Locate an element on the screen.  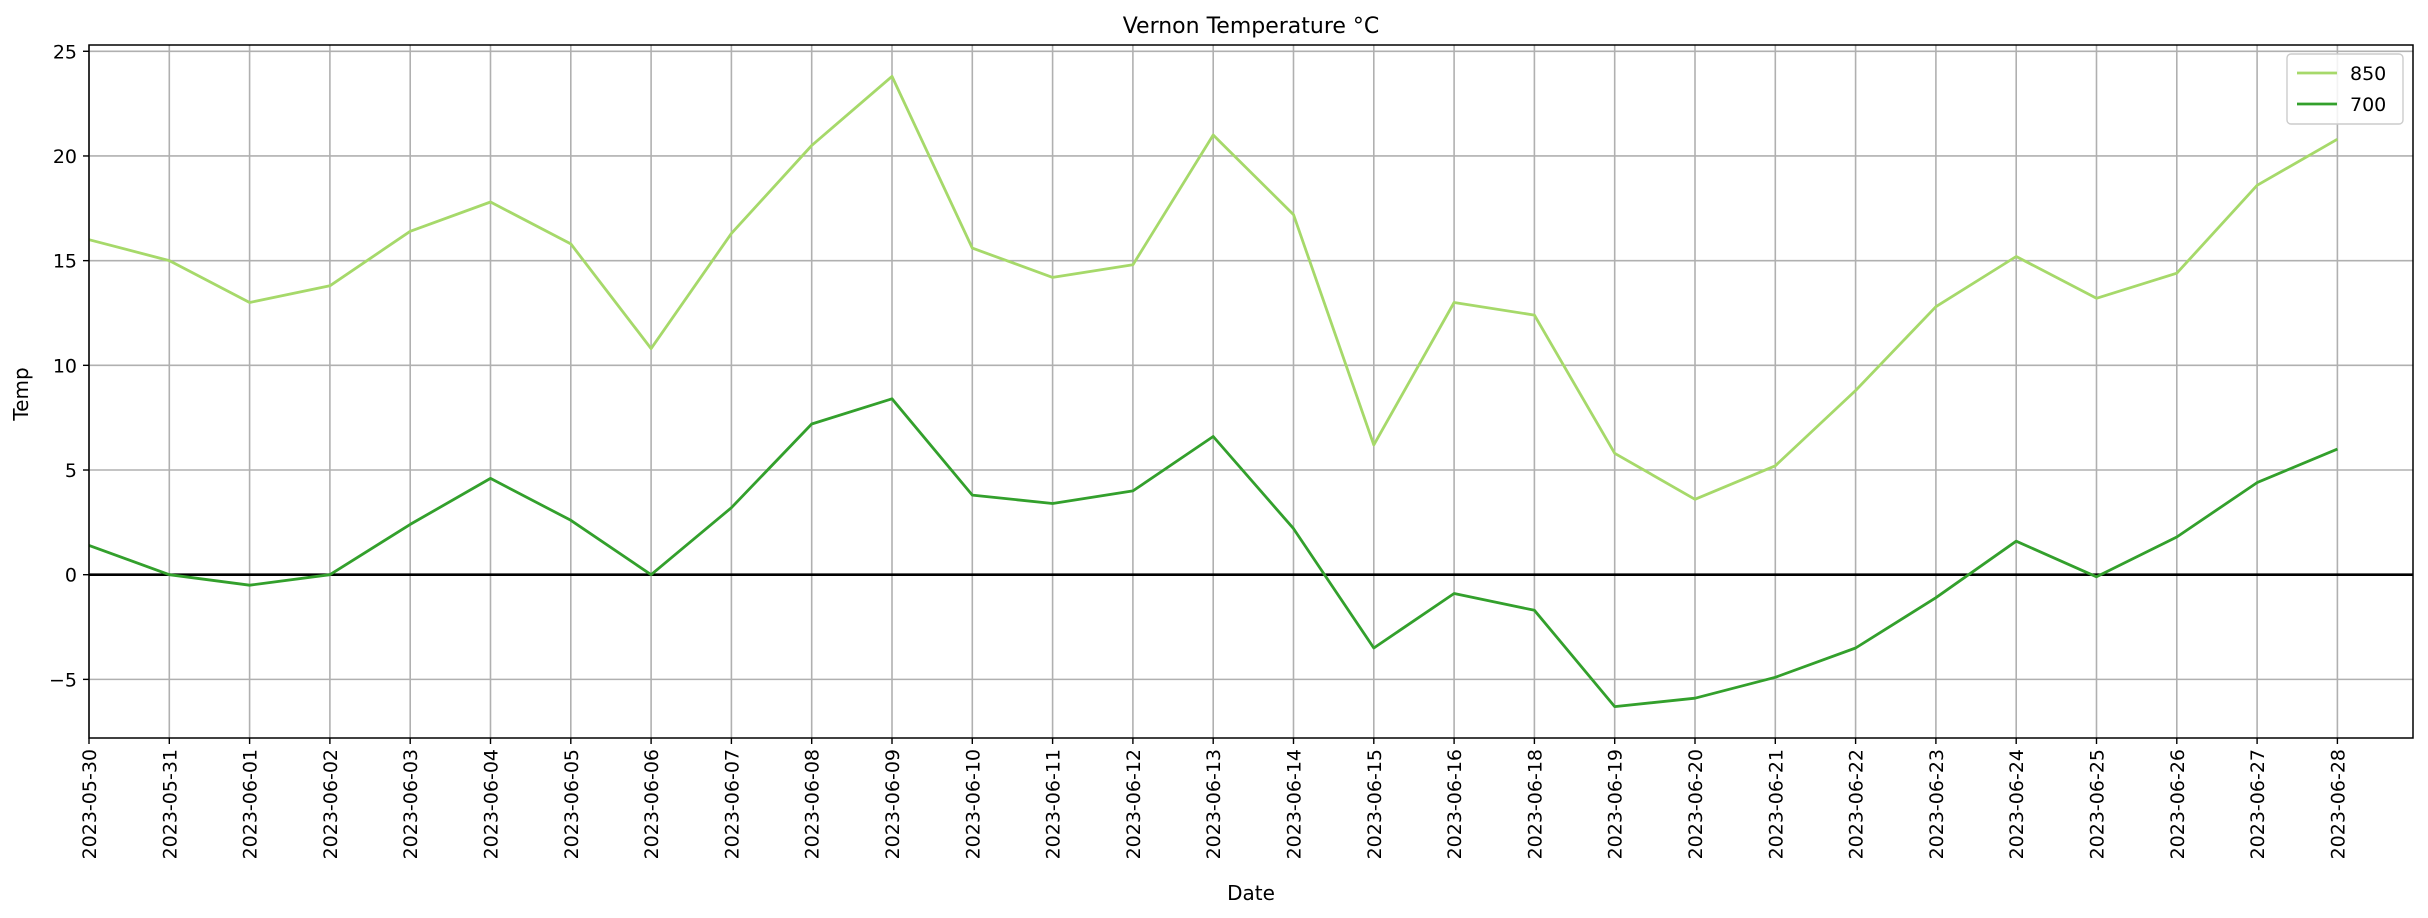
x-tick-label: 2023-06-16 is located at coordinates (1455, 804).